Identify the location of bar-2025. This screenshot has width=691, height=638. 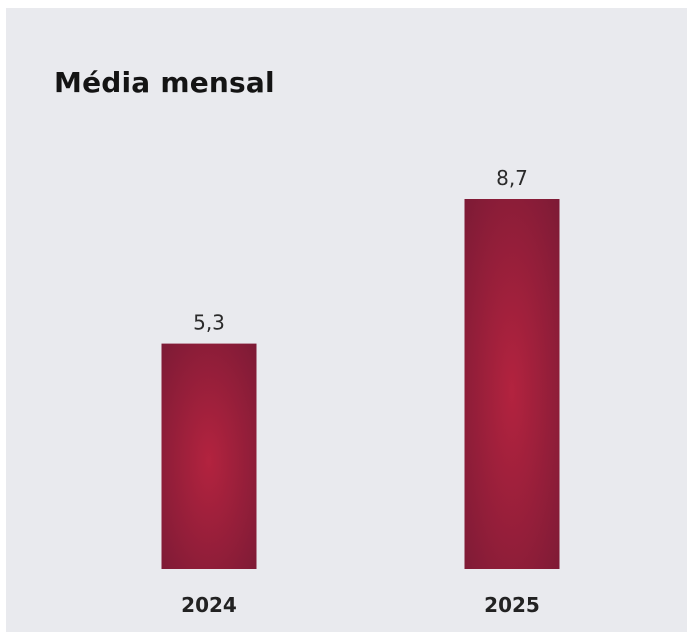
(512, 384).